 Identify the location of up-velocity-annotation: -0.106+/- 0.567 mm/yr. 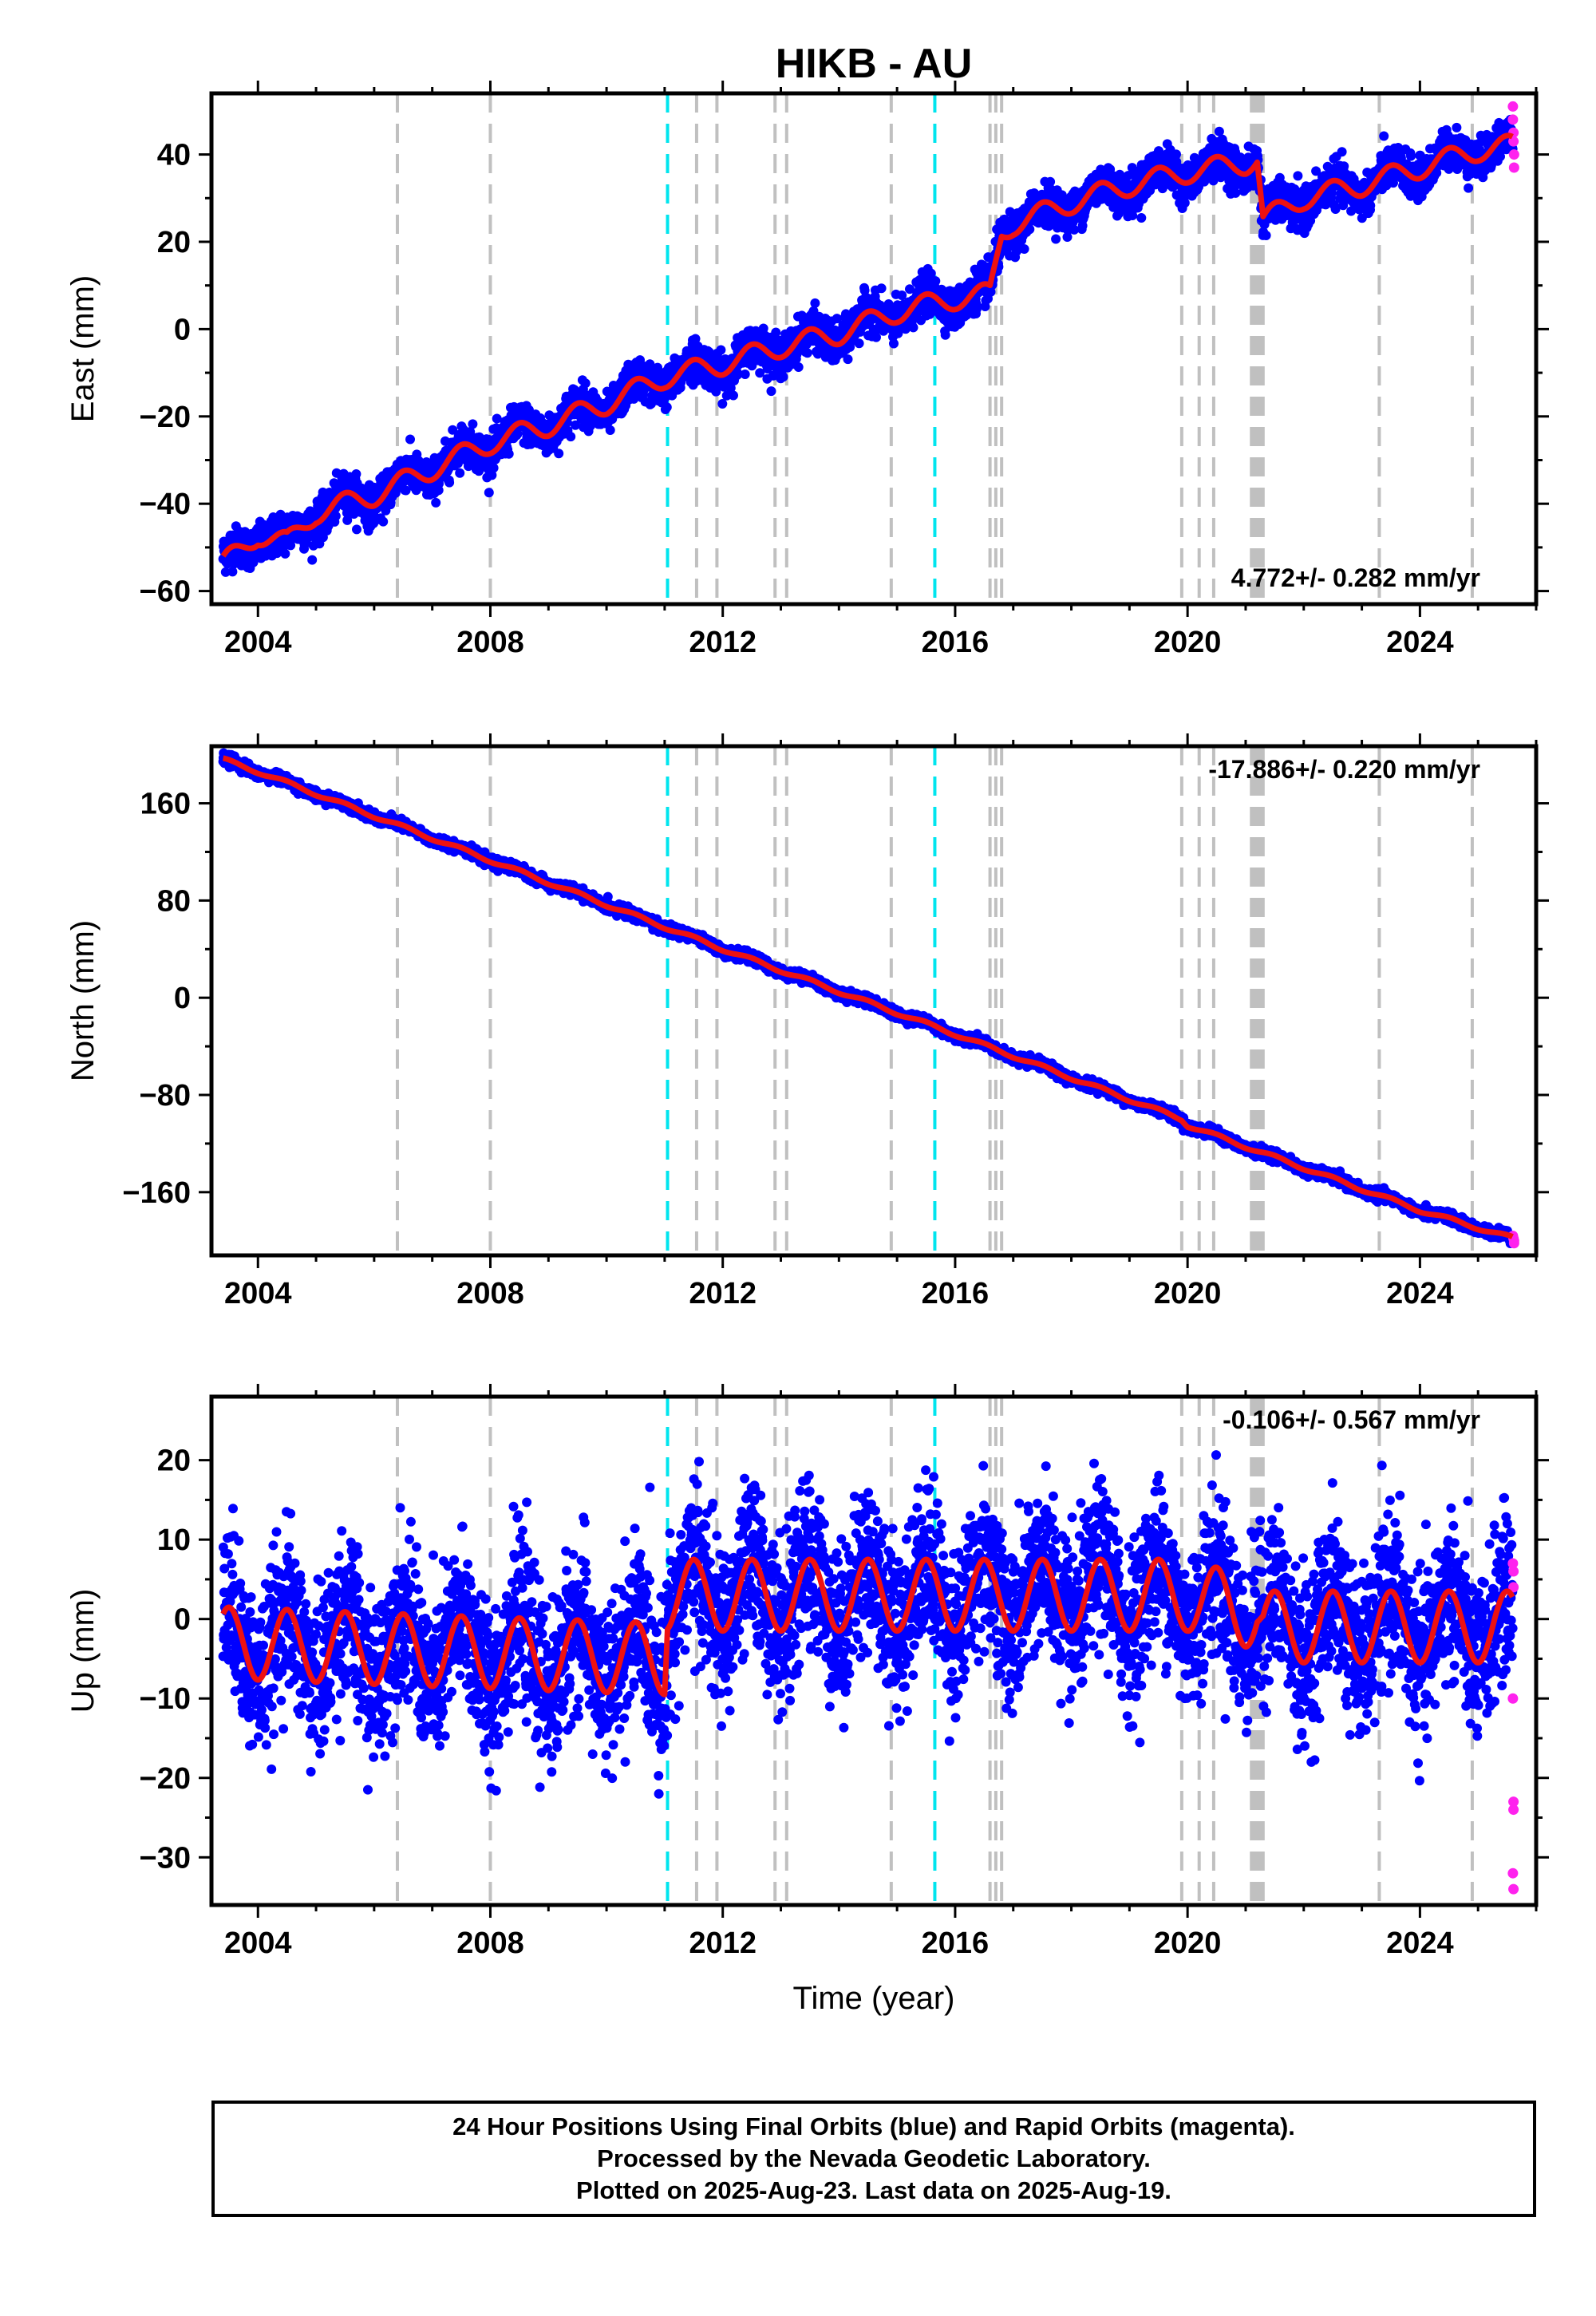
(1351, 1419).